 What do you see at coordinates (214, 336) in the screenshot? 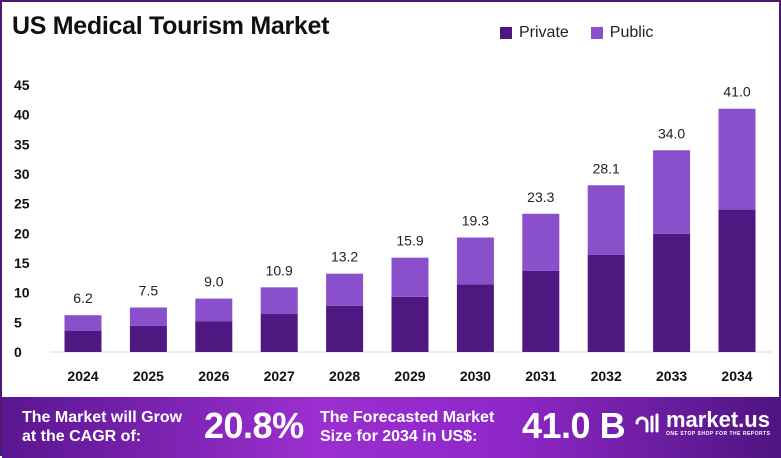
I see `bar-private-2026` at bounding box center [214, 336].